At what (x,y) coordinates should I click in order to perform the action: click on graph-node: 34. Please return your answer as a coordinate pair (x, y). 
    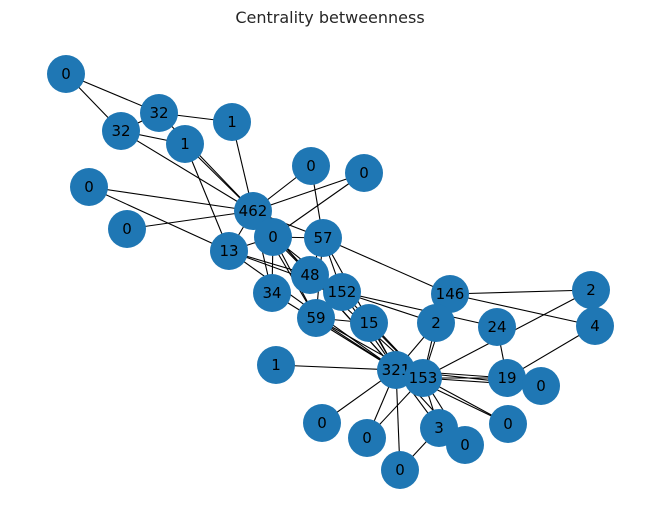
    Looking at the image, I should click on (272, 293).